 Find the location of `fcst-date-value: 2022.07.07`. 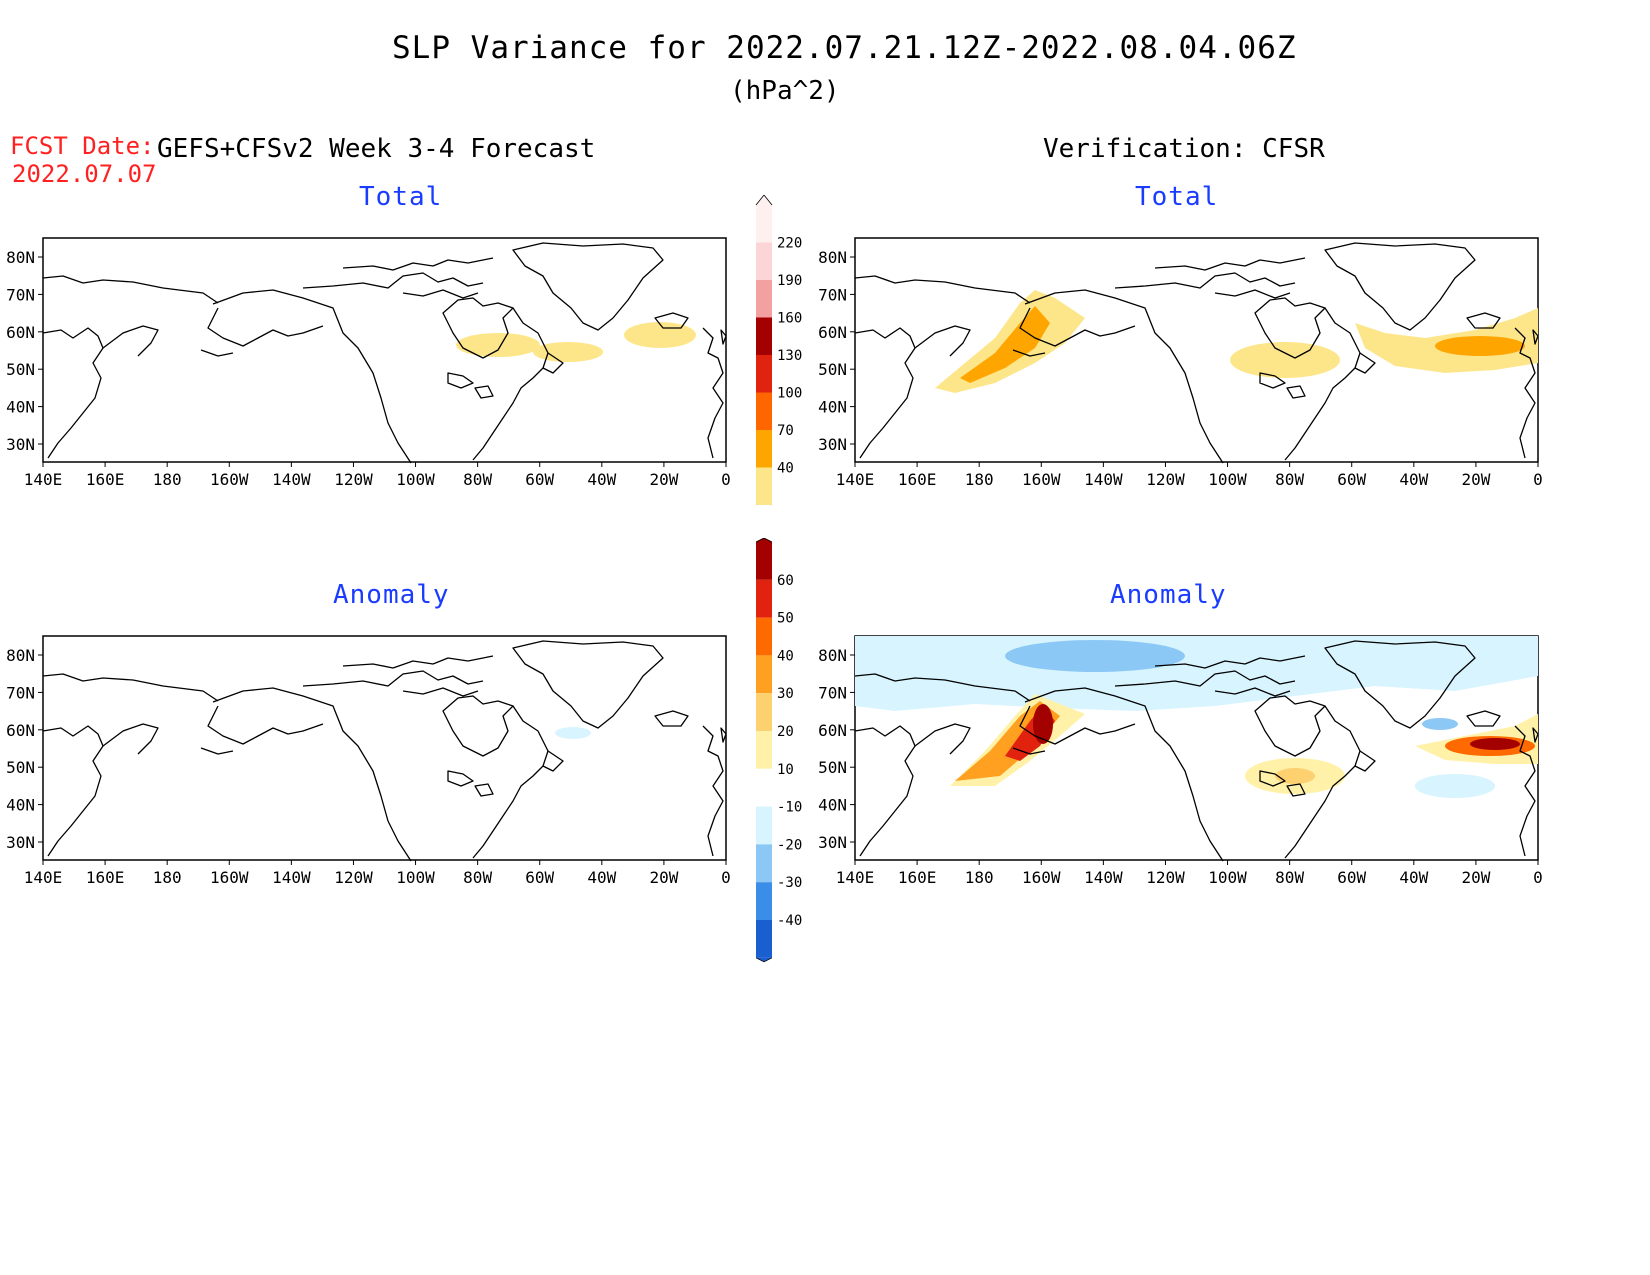

fcst-date-value: 2022.07.07 is located at coordinates (84, 174).